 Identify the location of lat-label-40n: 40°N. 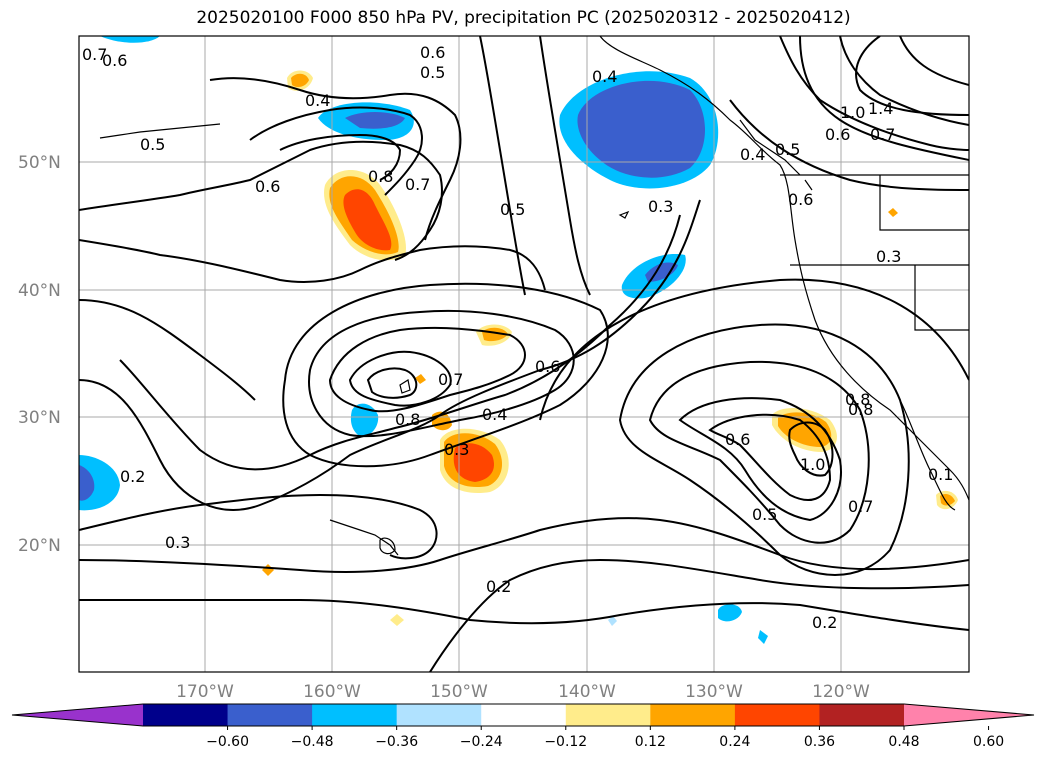
(39, 291).